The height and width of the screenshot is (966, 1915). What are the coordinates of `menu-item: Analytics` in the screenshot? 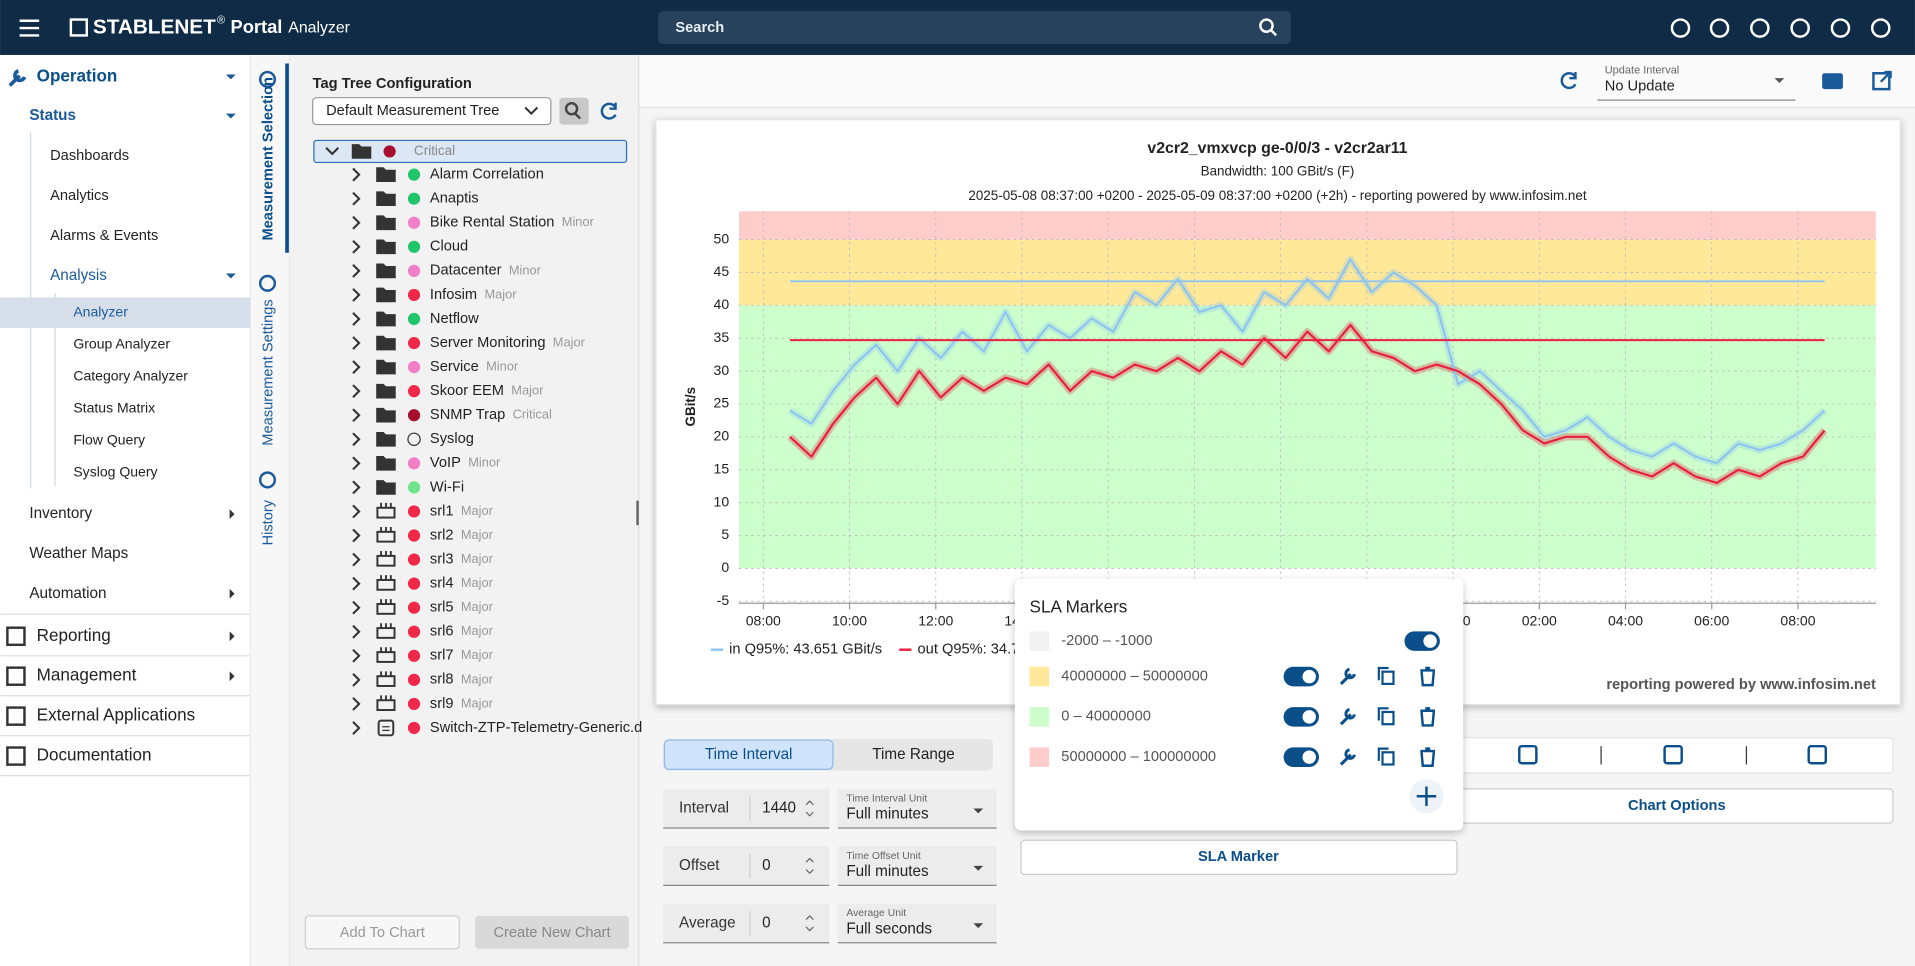 It's located at (79, 196).